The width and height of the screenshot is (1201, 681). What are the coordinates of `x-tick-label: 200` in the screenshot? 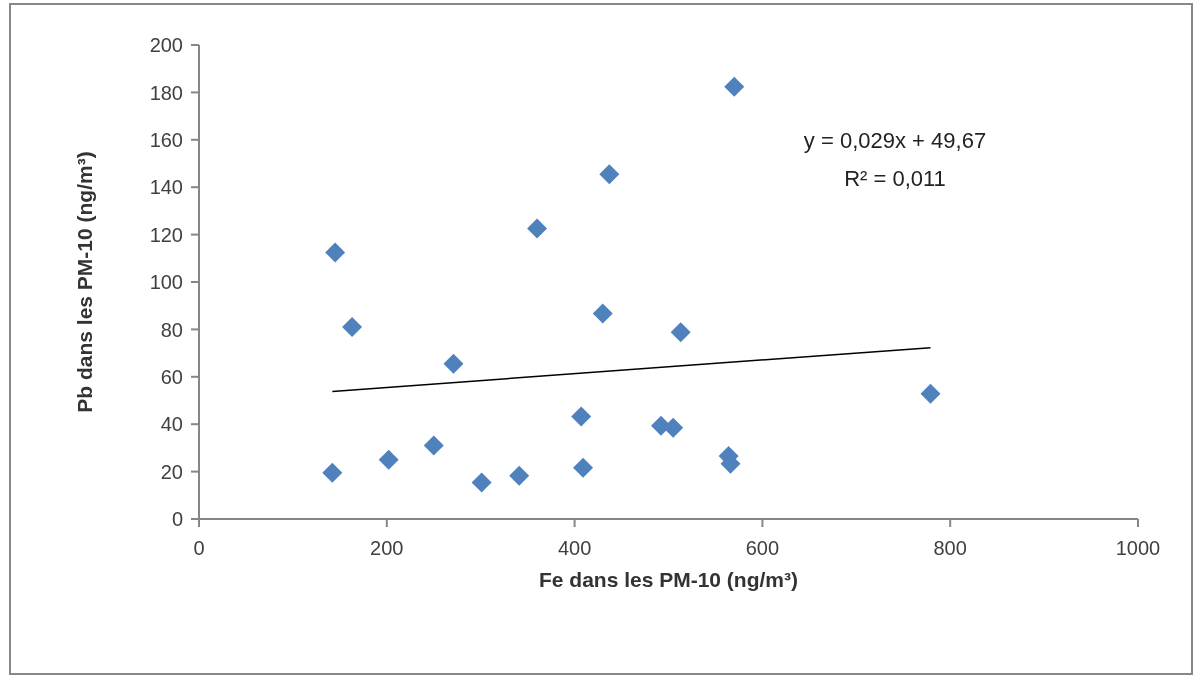 It's located at (387, 548).